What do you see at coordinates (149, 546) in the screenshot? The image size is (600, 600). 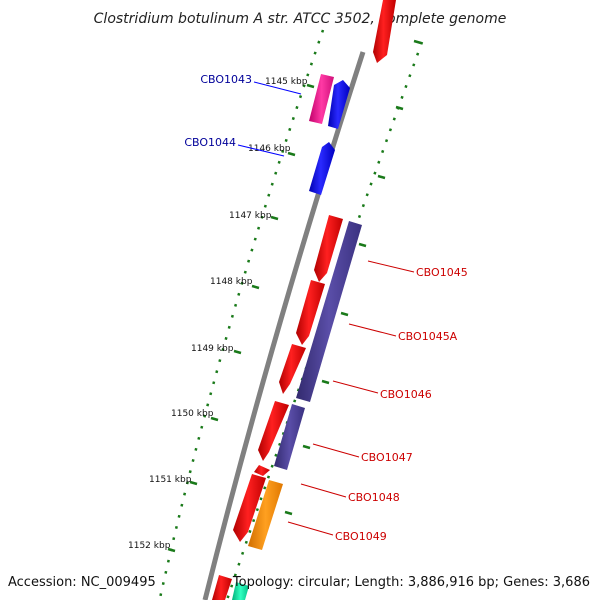 I see `kbp-label-1152: 1152 kbp` at bounding box center [149, 546].